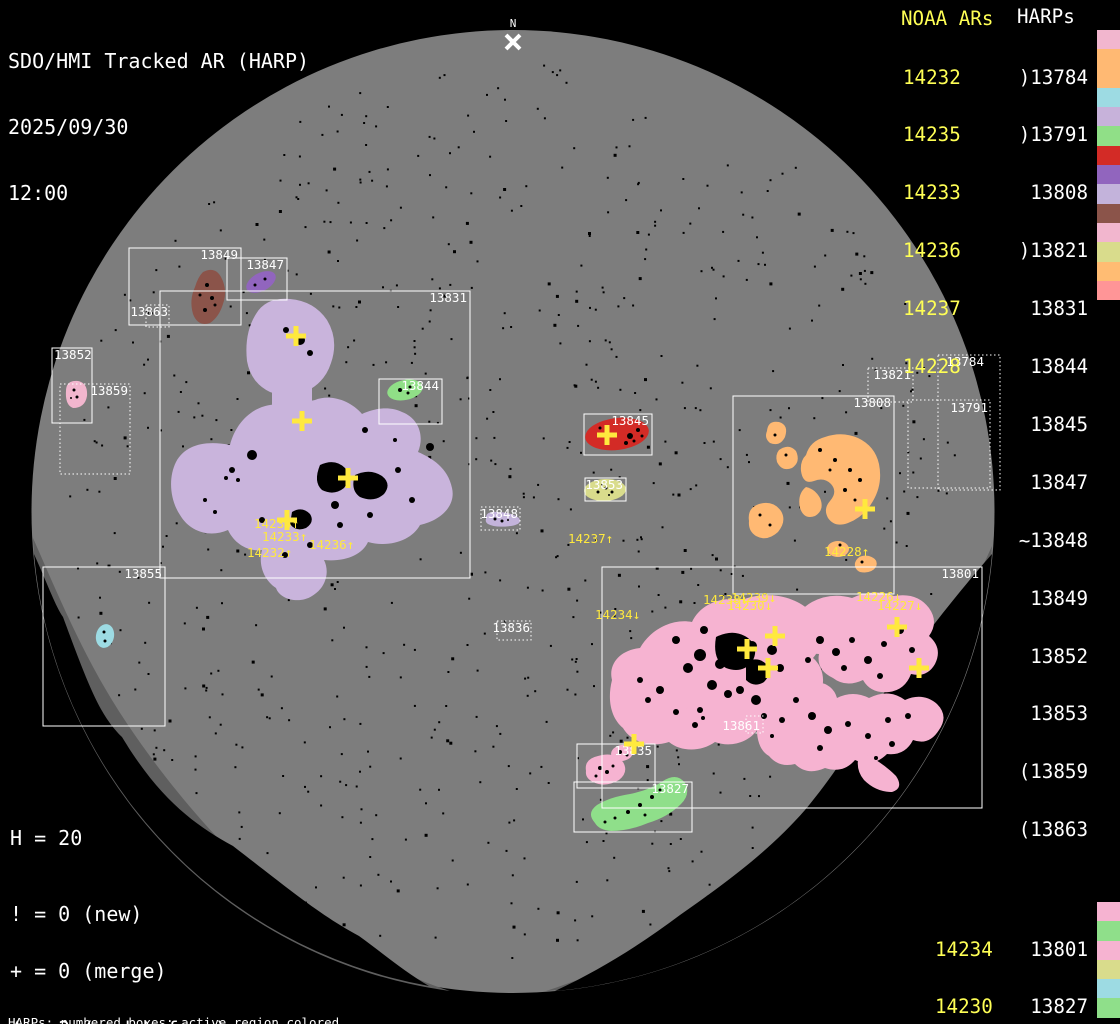 This screenshot has width=1120, height=1024. Describe the element at coordinates (947, 18) in the screenshot. I see `noaa-ars-header: NOAA ARs` at that location.